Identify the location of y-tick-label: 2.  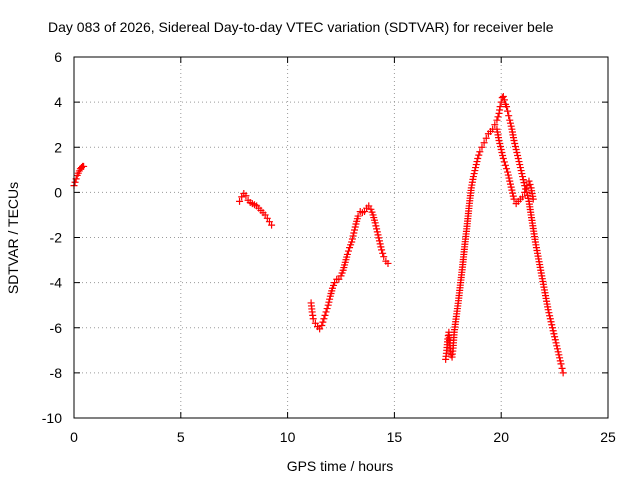
(58, 147).